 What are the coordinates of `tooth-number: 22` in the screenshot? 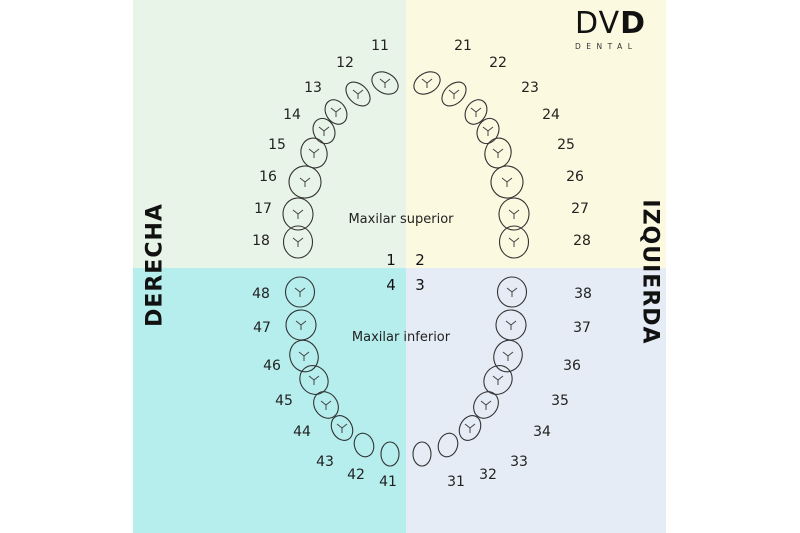 It's located at (498, 63).